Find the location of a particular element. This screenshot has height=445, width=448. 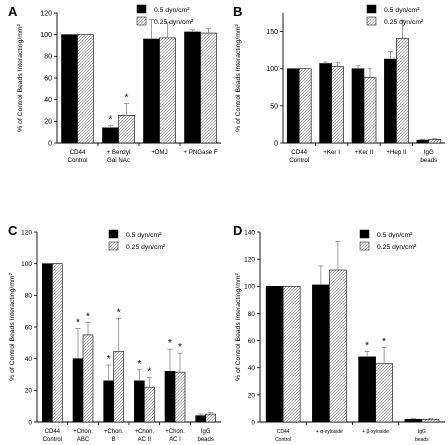

x-category-label: AC I is located at coordinates (175, 440).